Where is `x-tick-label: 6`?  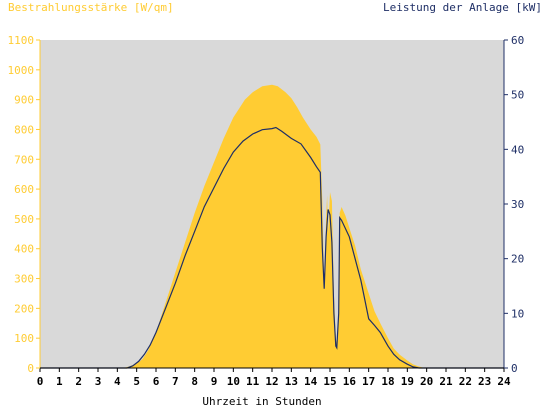
x-tick-label: 6 is located at coordinates (156, 381).